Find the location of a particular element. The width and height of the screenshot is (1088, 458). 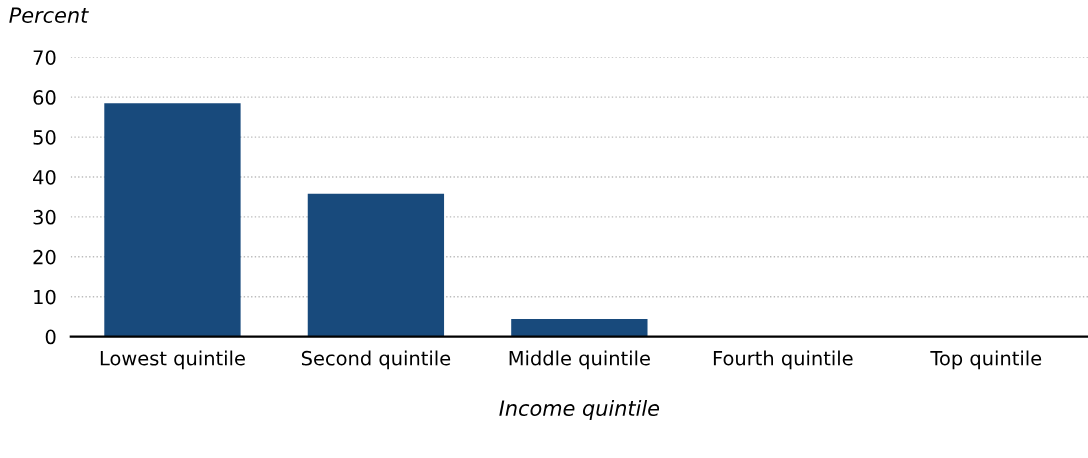

x-axis-title: Income quintile is located at coordinates (579, 410).